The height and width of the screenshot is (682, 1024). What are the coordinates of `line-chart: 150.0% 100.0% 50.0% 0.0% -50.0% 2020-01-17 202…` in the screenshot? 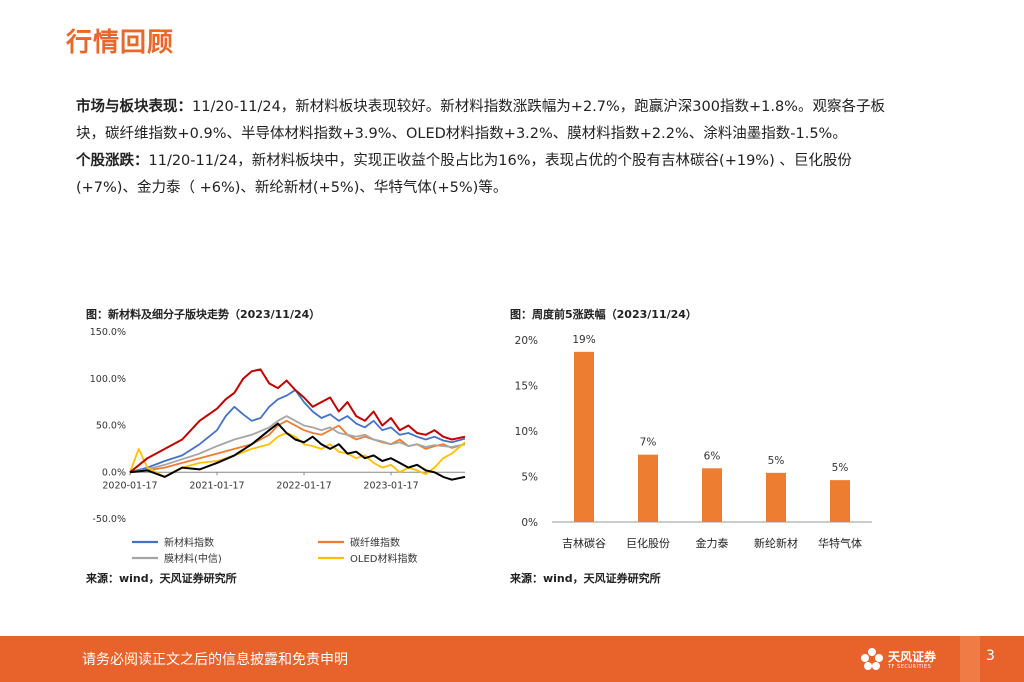 It's located at (278, 446).